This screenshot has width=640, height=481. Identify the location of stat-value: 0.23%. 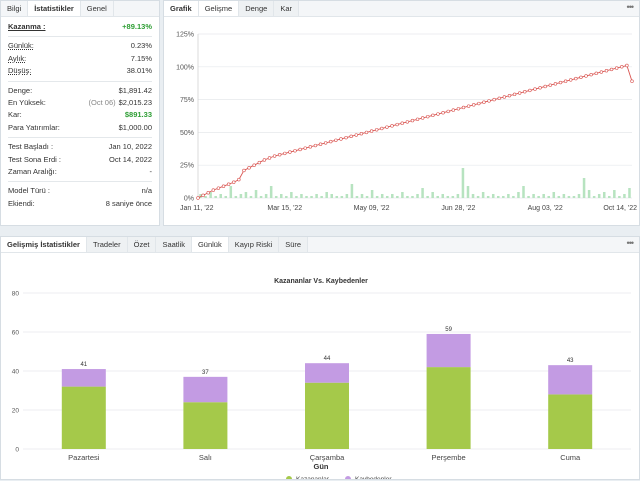
(141, 46).